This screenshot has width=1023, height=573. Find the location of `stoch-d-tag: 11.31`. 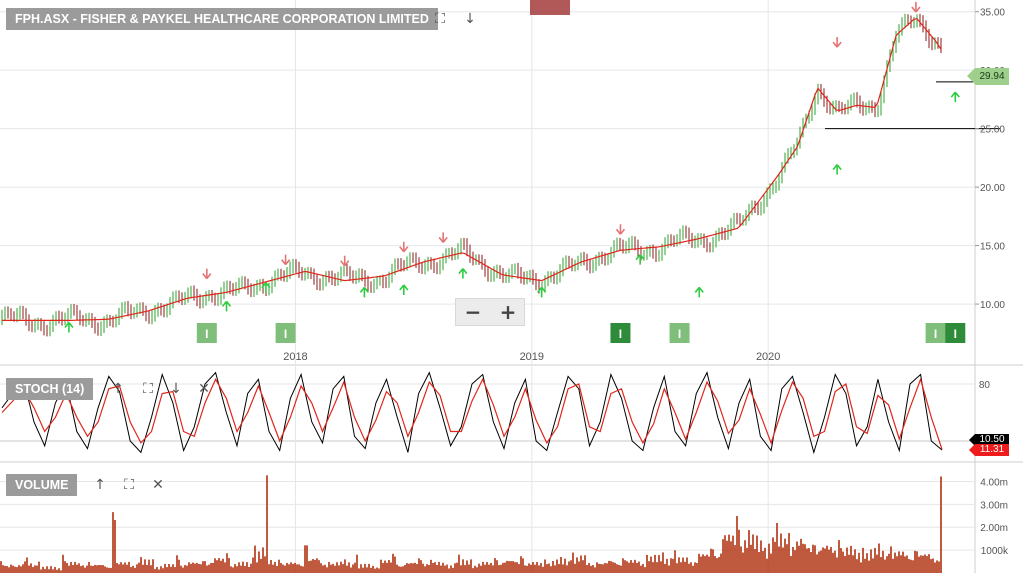

stoch-d-tag: 11.31 is located at coordinates (989, 450).